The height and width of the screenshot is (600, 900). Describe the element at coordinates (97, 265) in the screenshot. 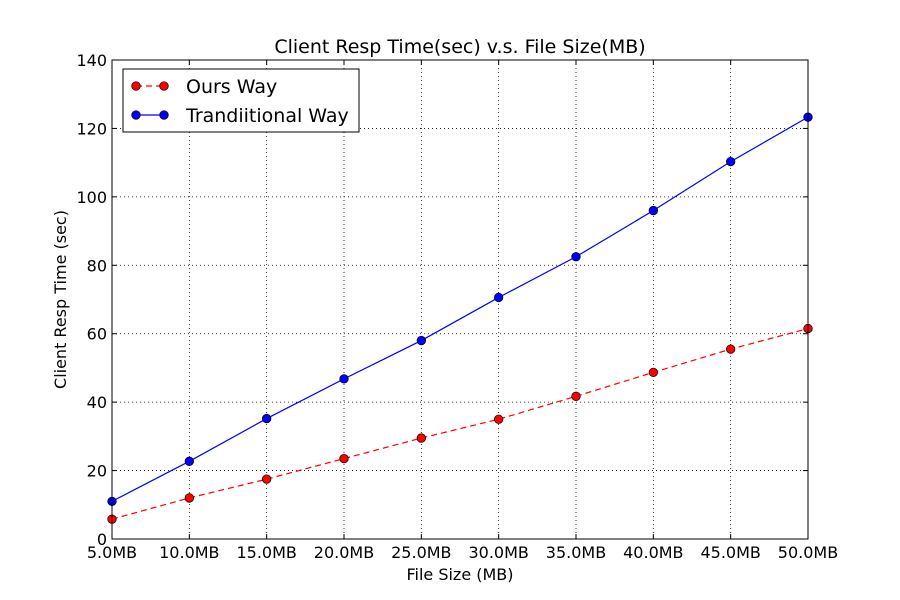

I see `y-tick-label: 80` at that location.